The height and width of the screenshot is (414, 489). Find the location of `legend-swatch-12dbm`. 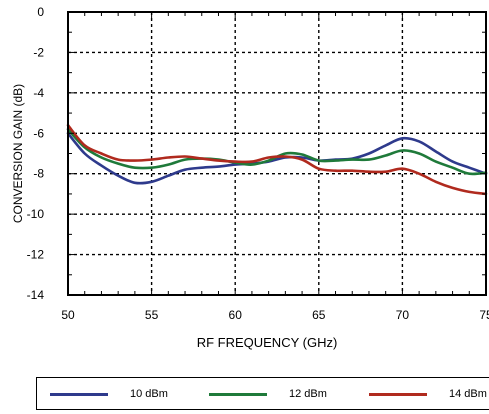

legend-swatch-12dbm is located at coordinates (238, 394).